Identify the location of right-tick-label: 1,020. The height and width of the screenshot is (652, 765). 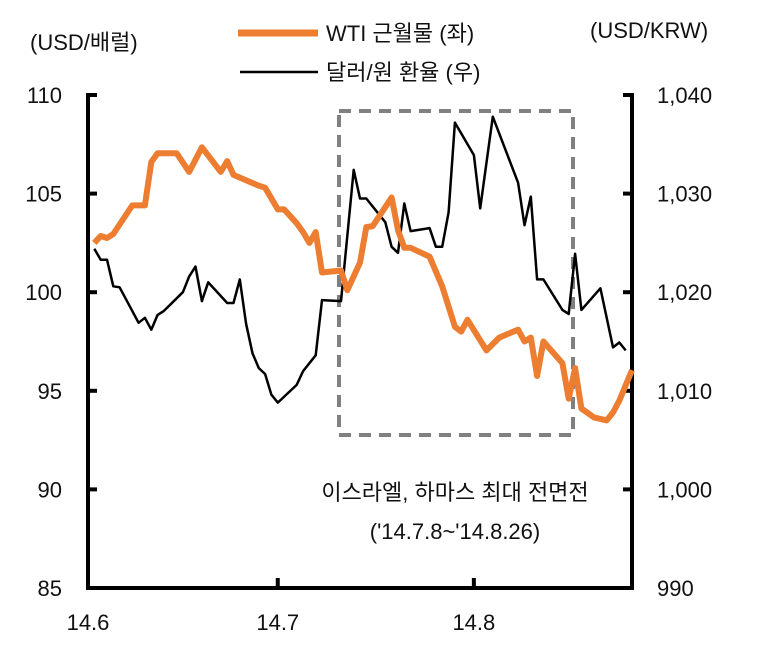
(684, 292).